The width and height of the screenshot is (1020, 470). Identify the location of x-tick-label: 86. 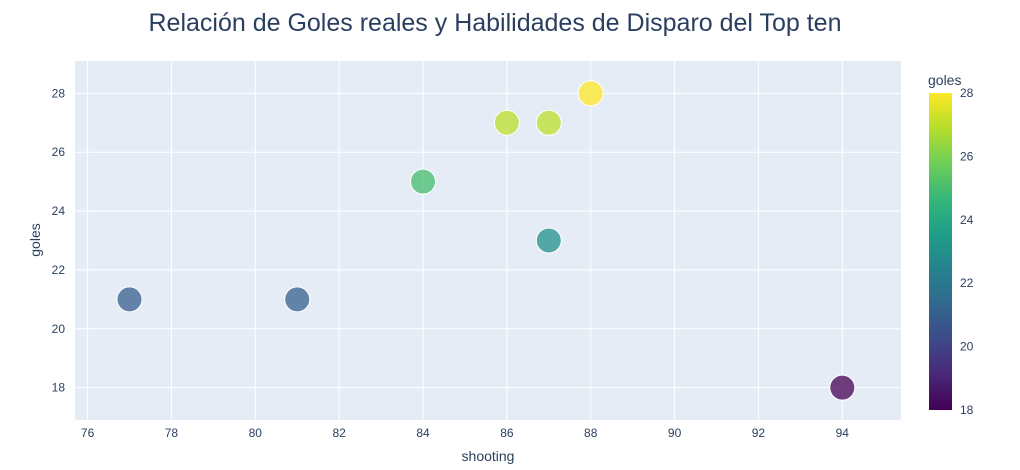
(507, 433).